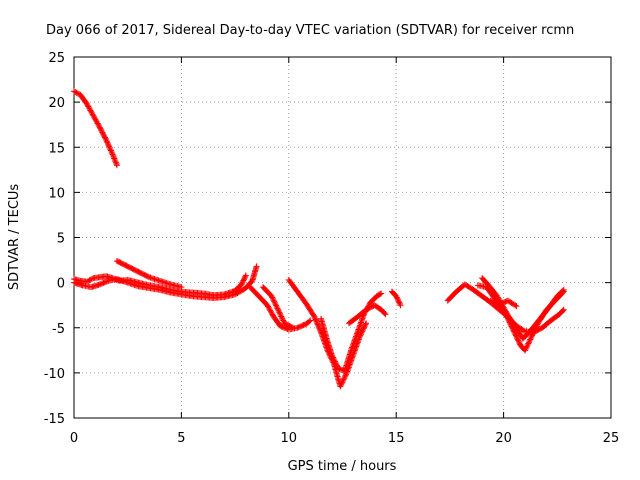  I want to click on x-tick-label: 0, so click(74, 438).